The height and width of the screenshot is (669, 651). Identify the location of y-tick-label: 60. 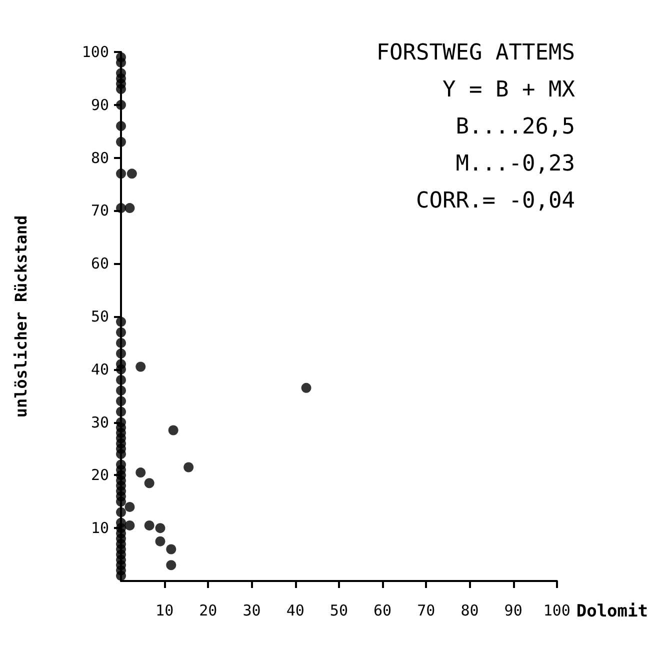
(99, 263).